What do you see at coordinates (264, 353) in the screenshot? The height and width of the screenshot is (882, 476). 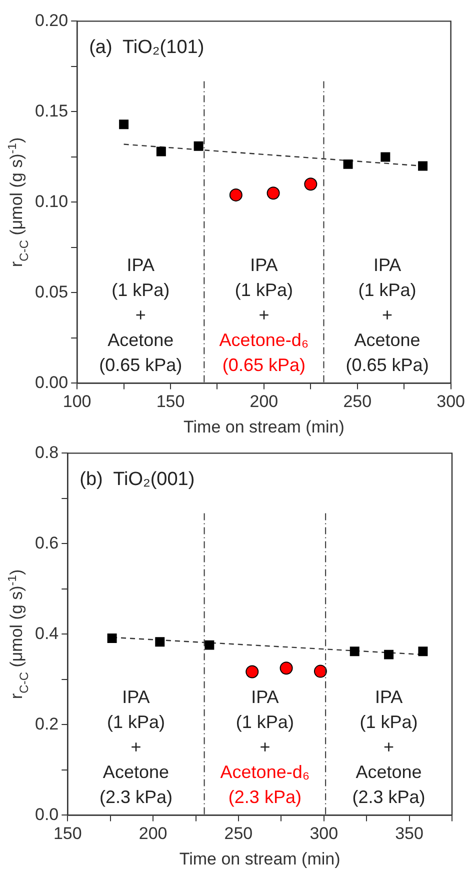 I see `annotation: Acetone-d₆ (0.65 kPa)` at bounding box center [264, 353].